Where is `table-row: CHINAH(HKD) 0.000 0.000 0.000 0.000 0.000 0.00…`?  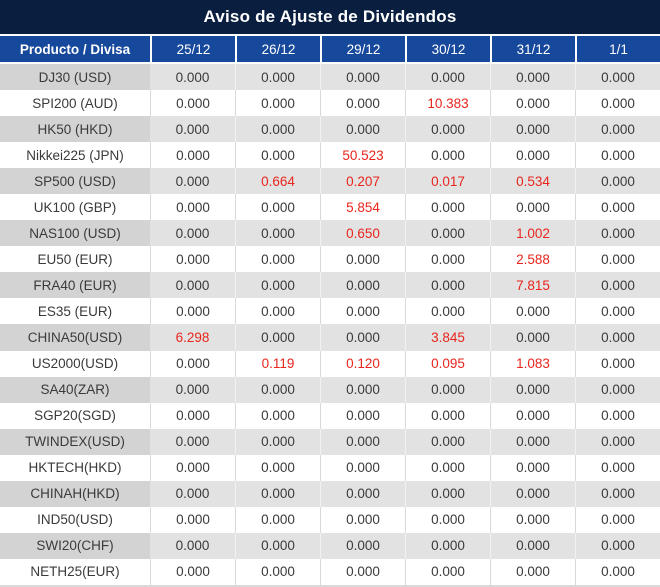 table-row: CHINAH(HKD) 0.000 0.000 0.000 0.000 0.000 0.00… is located at coordinates (330, 493).